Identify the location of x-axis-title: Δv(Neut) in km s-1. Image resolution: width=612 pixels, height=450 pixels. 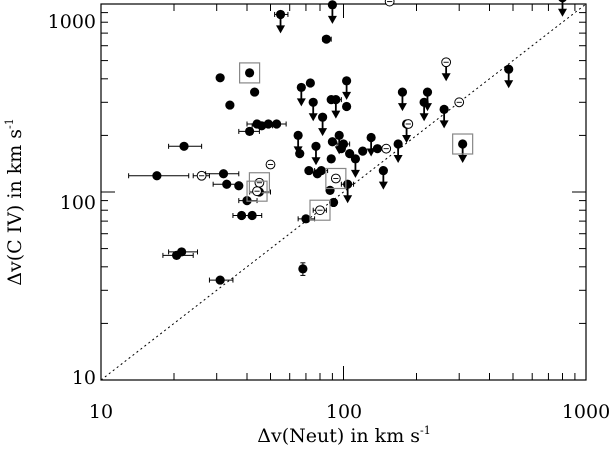
(343, 435).